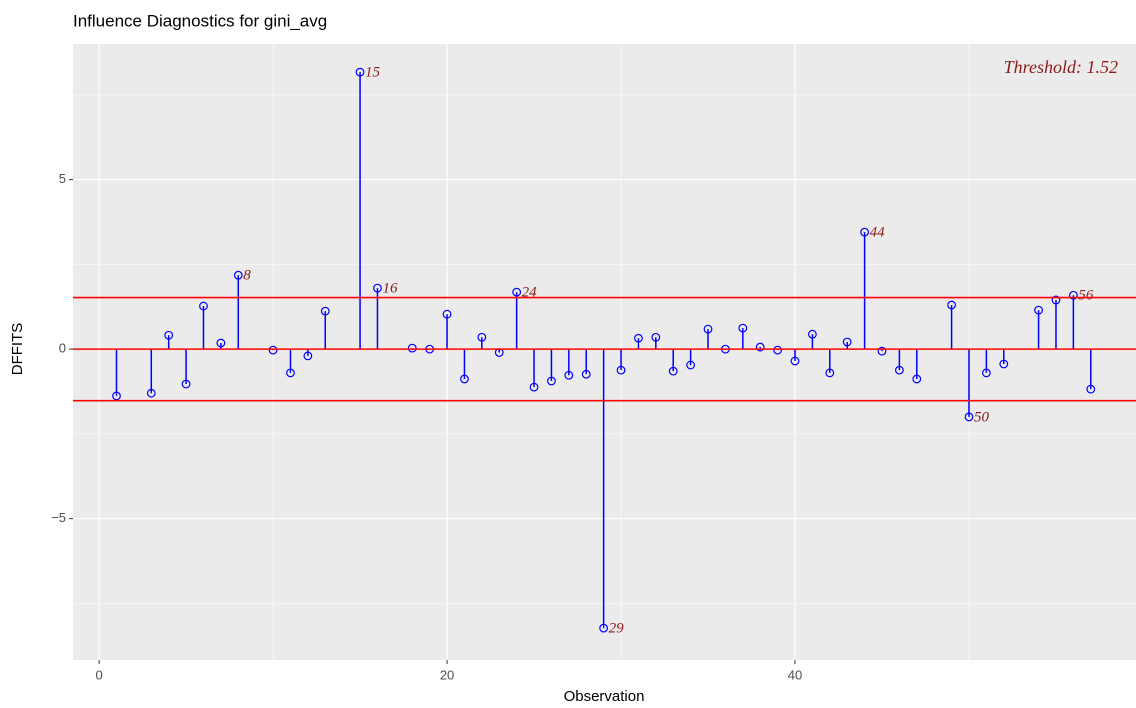 This screenshot has height=708, width=1136. Describe the element at coordinates (17, 349) in the screenshot. I see `y-axis-title: DFFITS` at that location.